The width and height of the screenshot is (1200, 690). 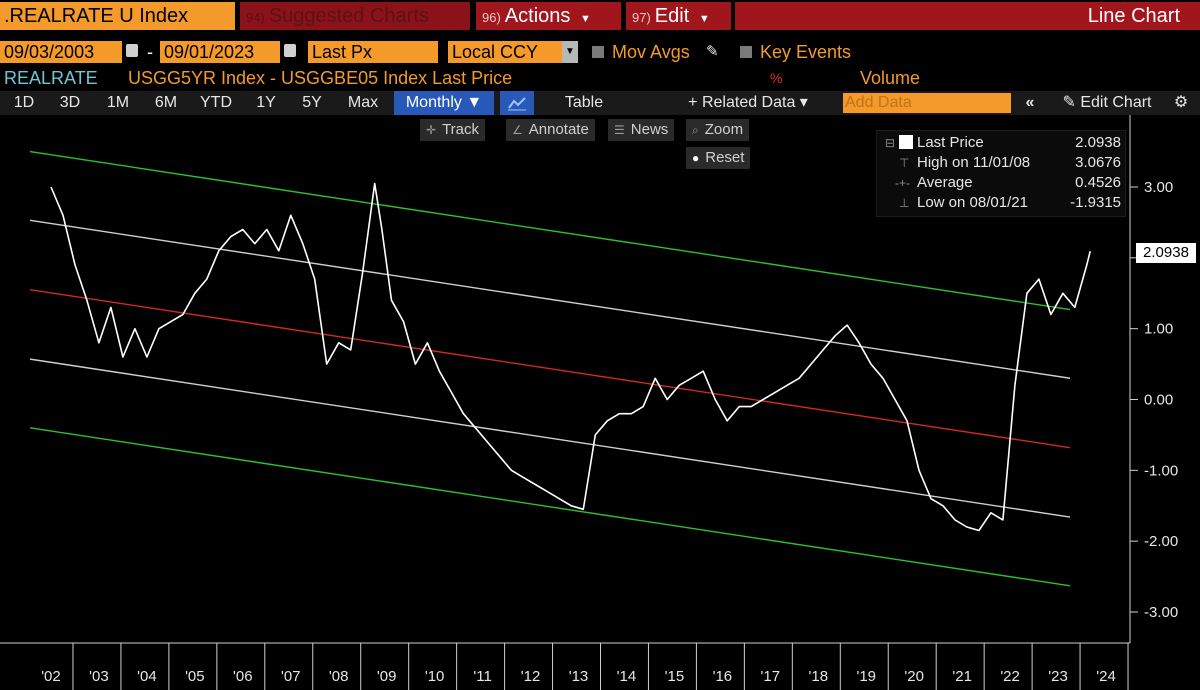 I want to click on x-tick-label: '17, so click(x=771, y=676).